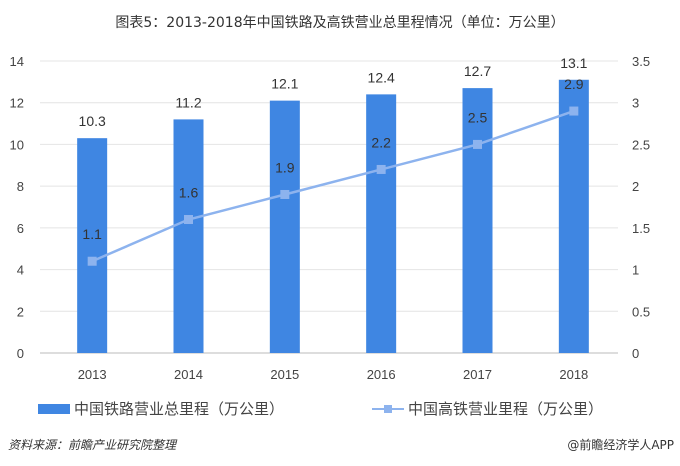 The image size is (680, 466). What do you see at coordinates (20, 311) in the screenshot?
I see `y-left-tick-label: 2` at bounding box center [20, 311].